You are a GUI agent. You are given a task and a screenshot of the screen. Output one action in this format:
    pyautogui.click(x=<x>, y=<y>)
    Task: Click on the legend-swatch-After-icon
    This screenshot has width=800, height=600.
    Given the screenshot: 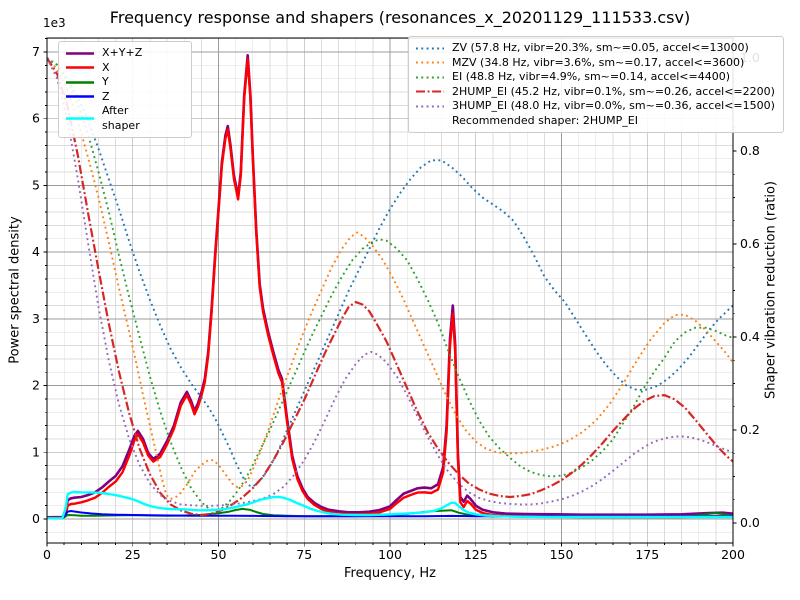 What is the action you would take?
    pyautogui.click(x=80, y=118)
    